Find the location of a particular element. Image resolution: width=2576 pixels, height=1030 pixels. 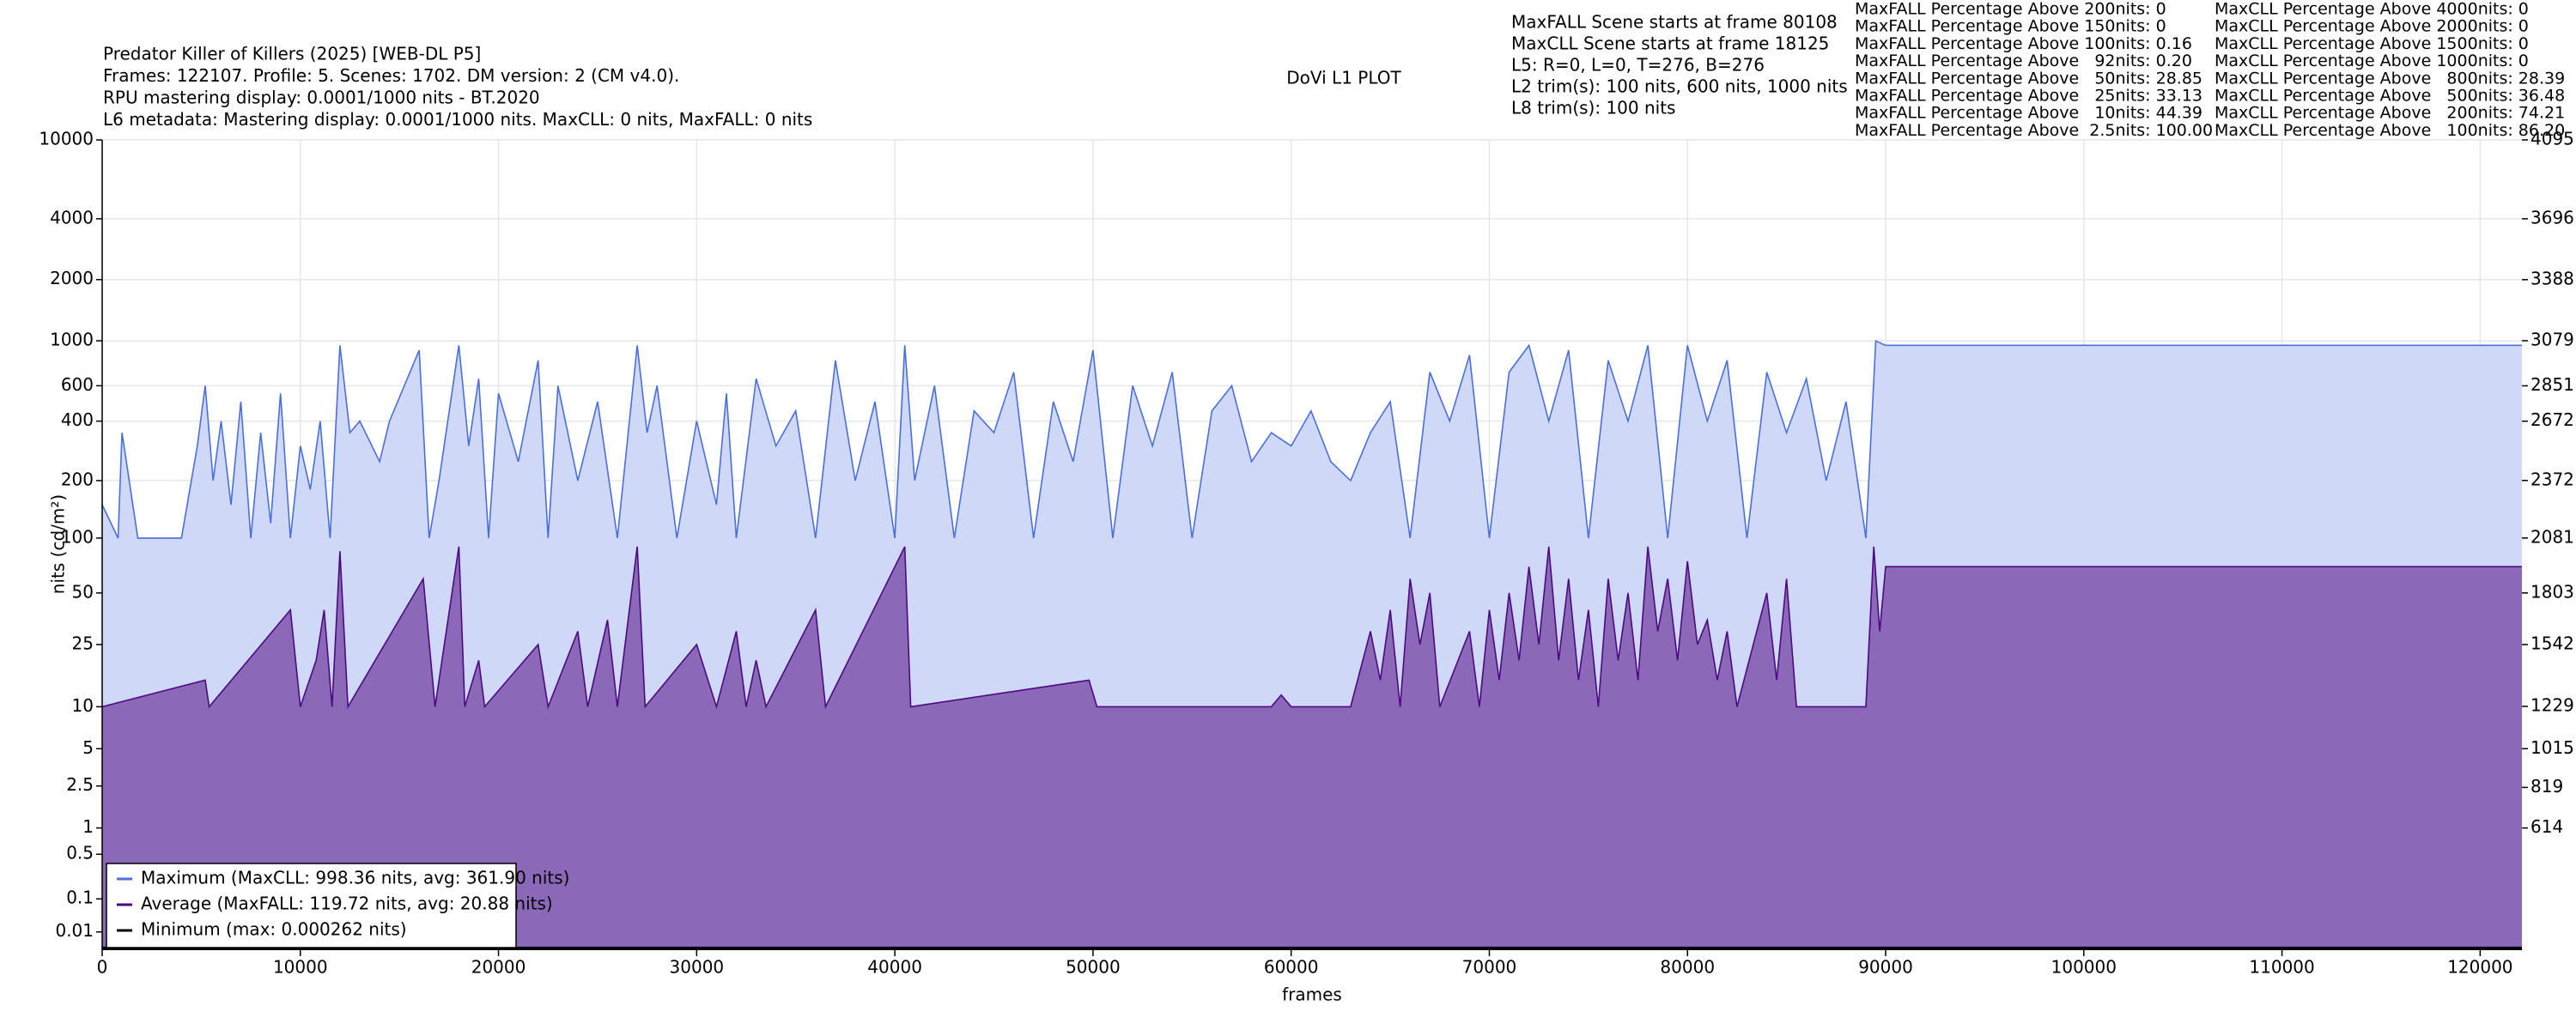

y2-tick-label: 1542 is located at coordinates (2552, 643).